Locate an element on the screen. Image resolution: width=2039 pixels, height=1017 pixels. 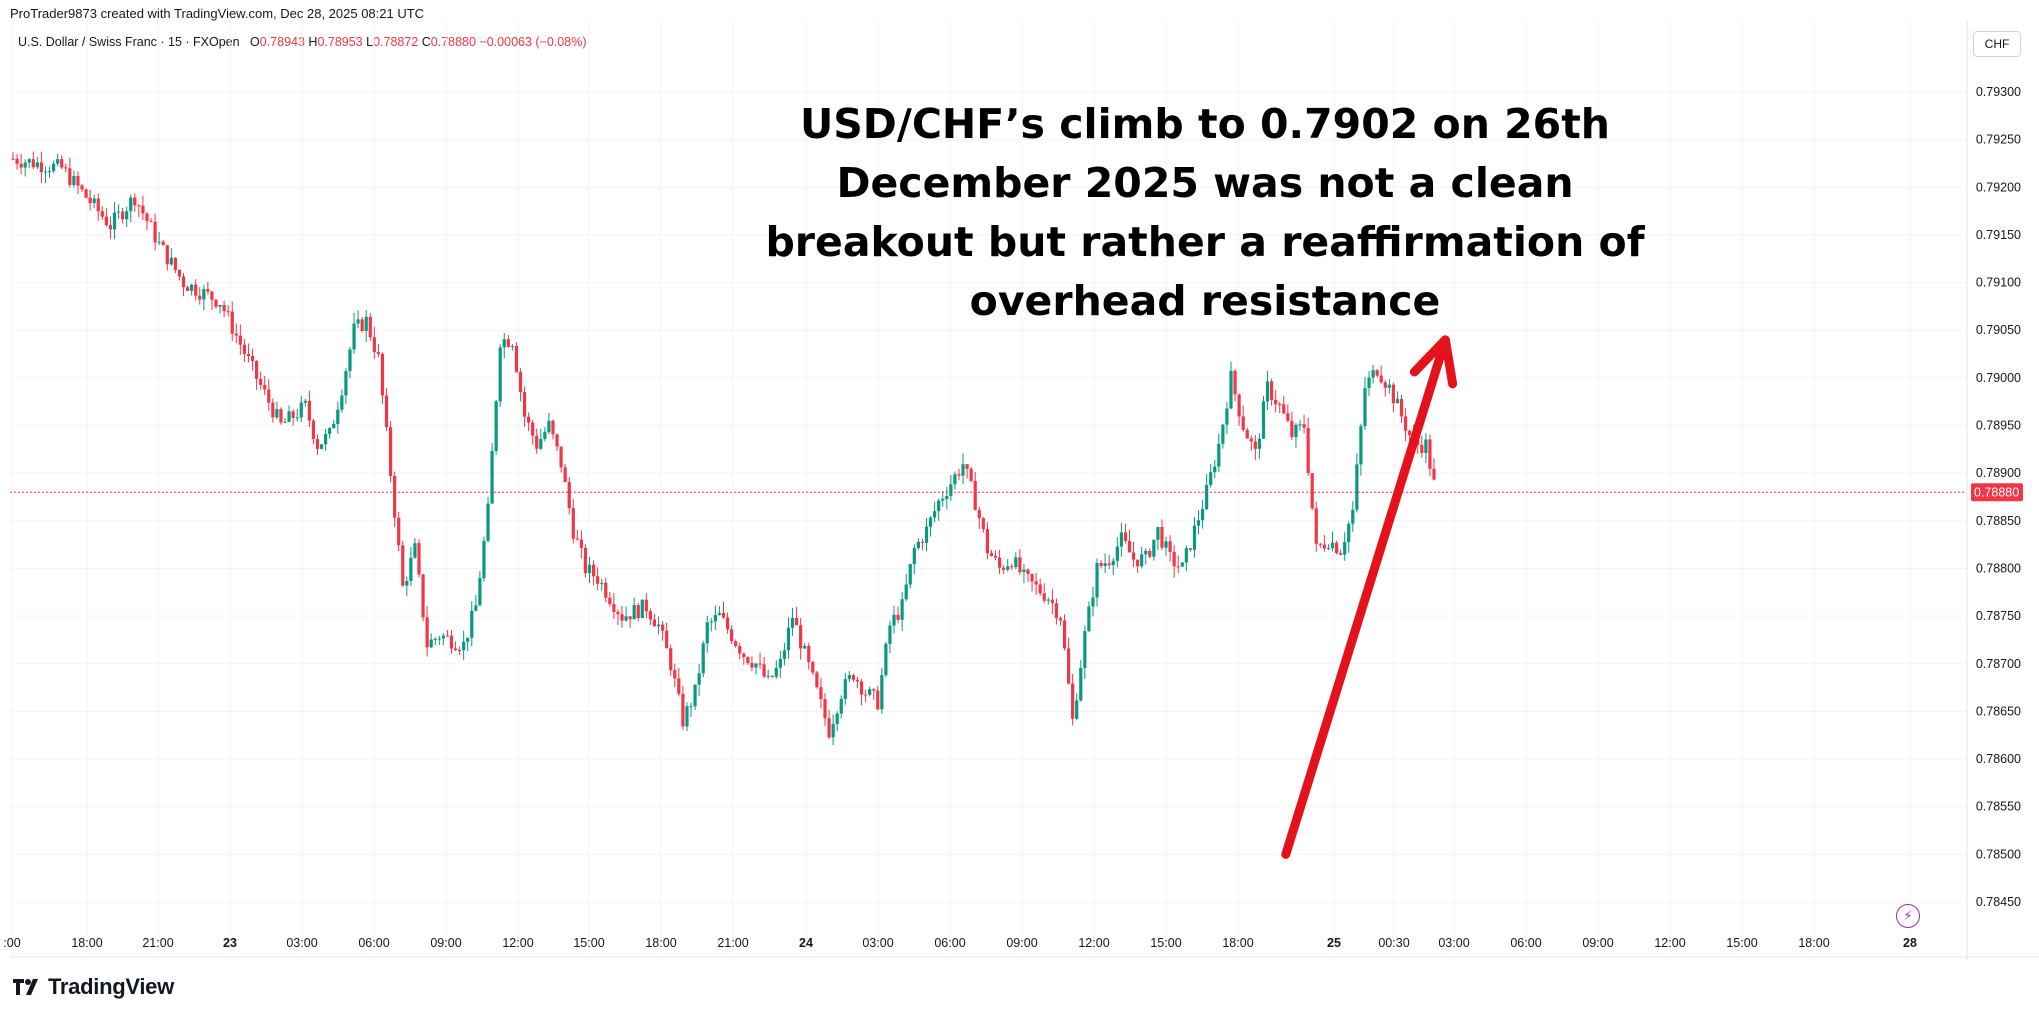
price-tick-label: 0.78750 is located at coordinates (1998, 616).